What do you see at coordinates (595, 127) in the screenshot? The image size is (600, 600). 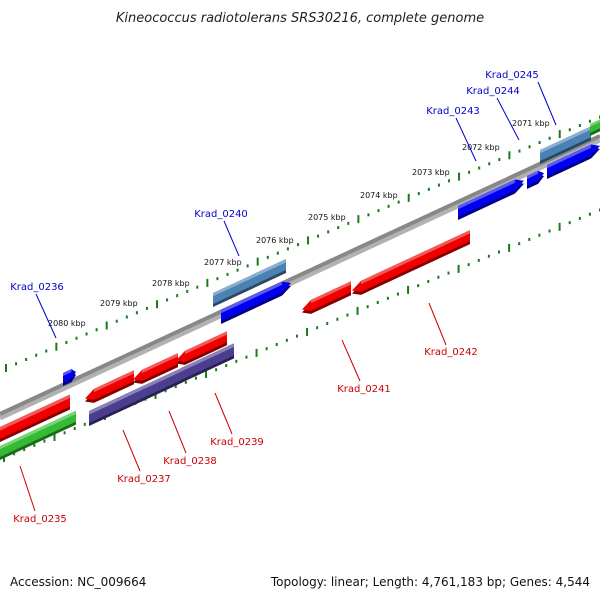 I see `green-feature-right` at bounding box center [595, 127].